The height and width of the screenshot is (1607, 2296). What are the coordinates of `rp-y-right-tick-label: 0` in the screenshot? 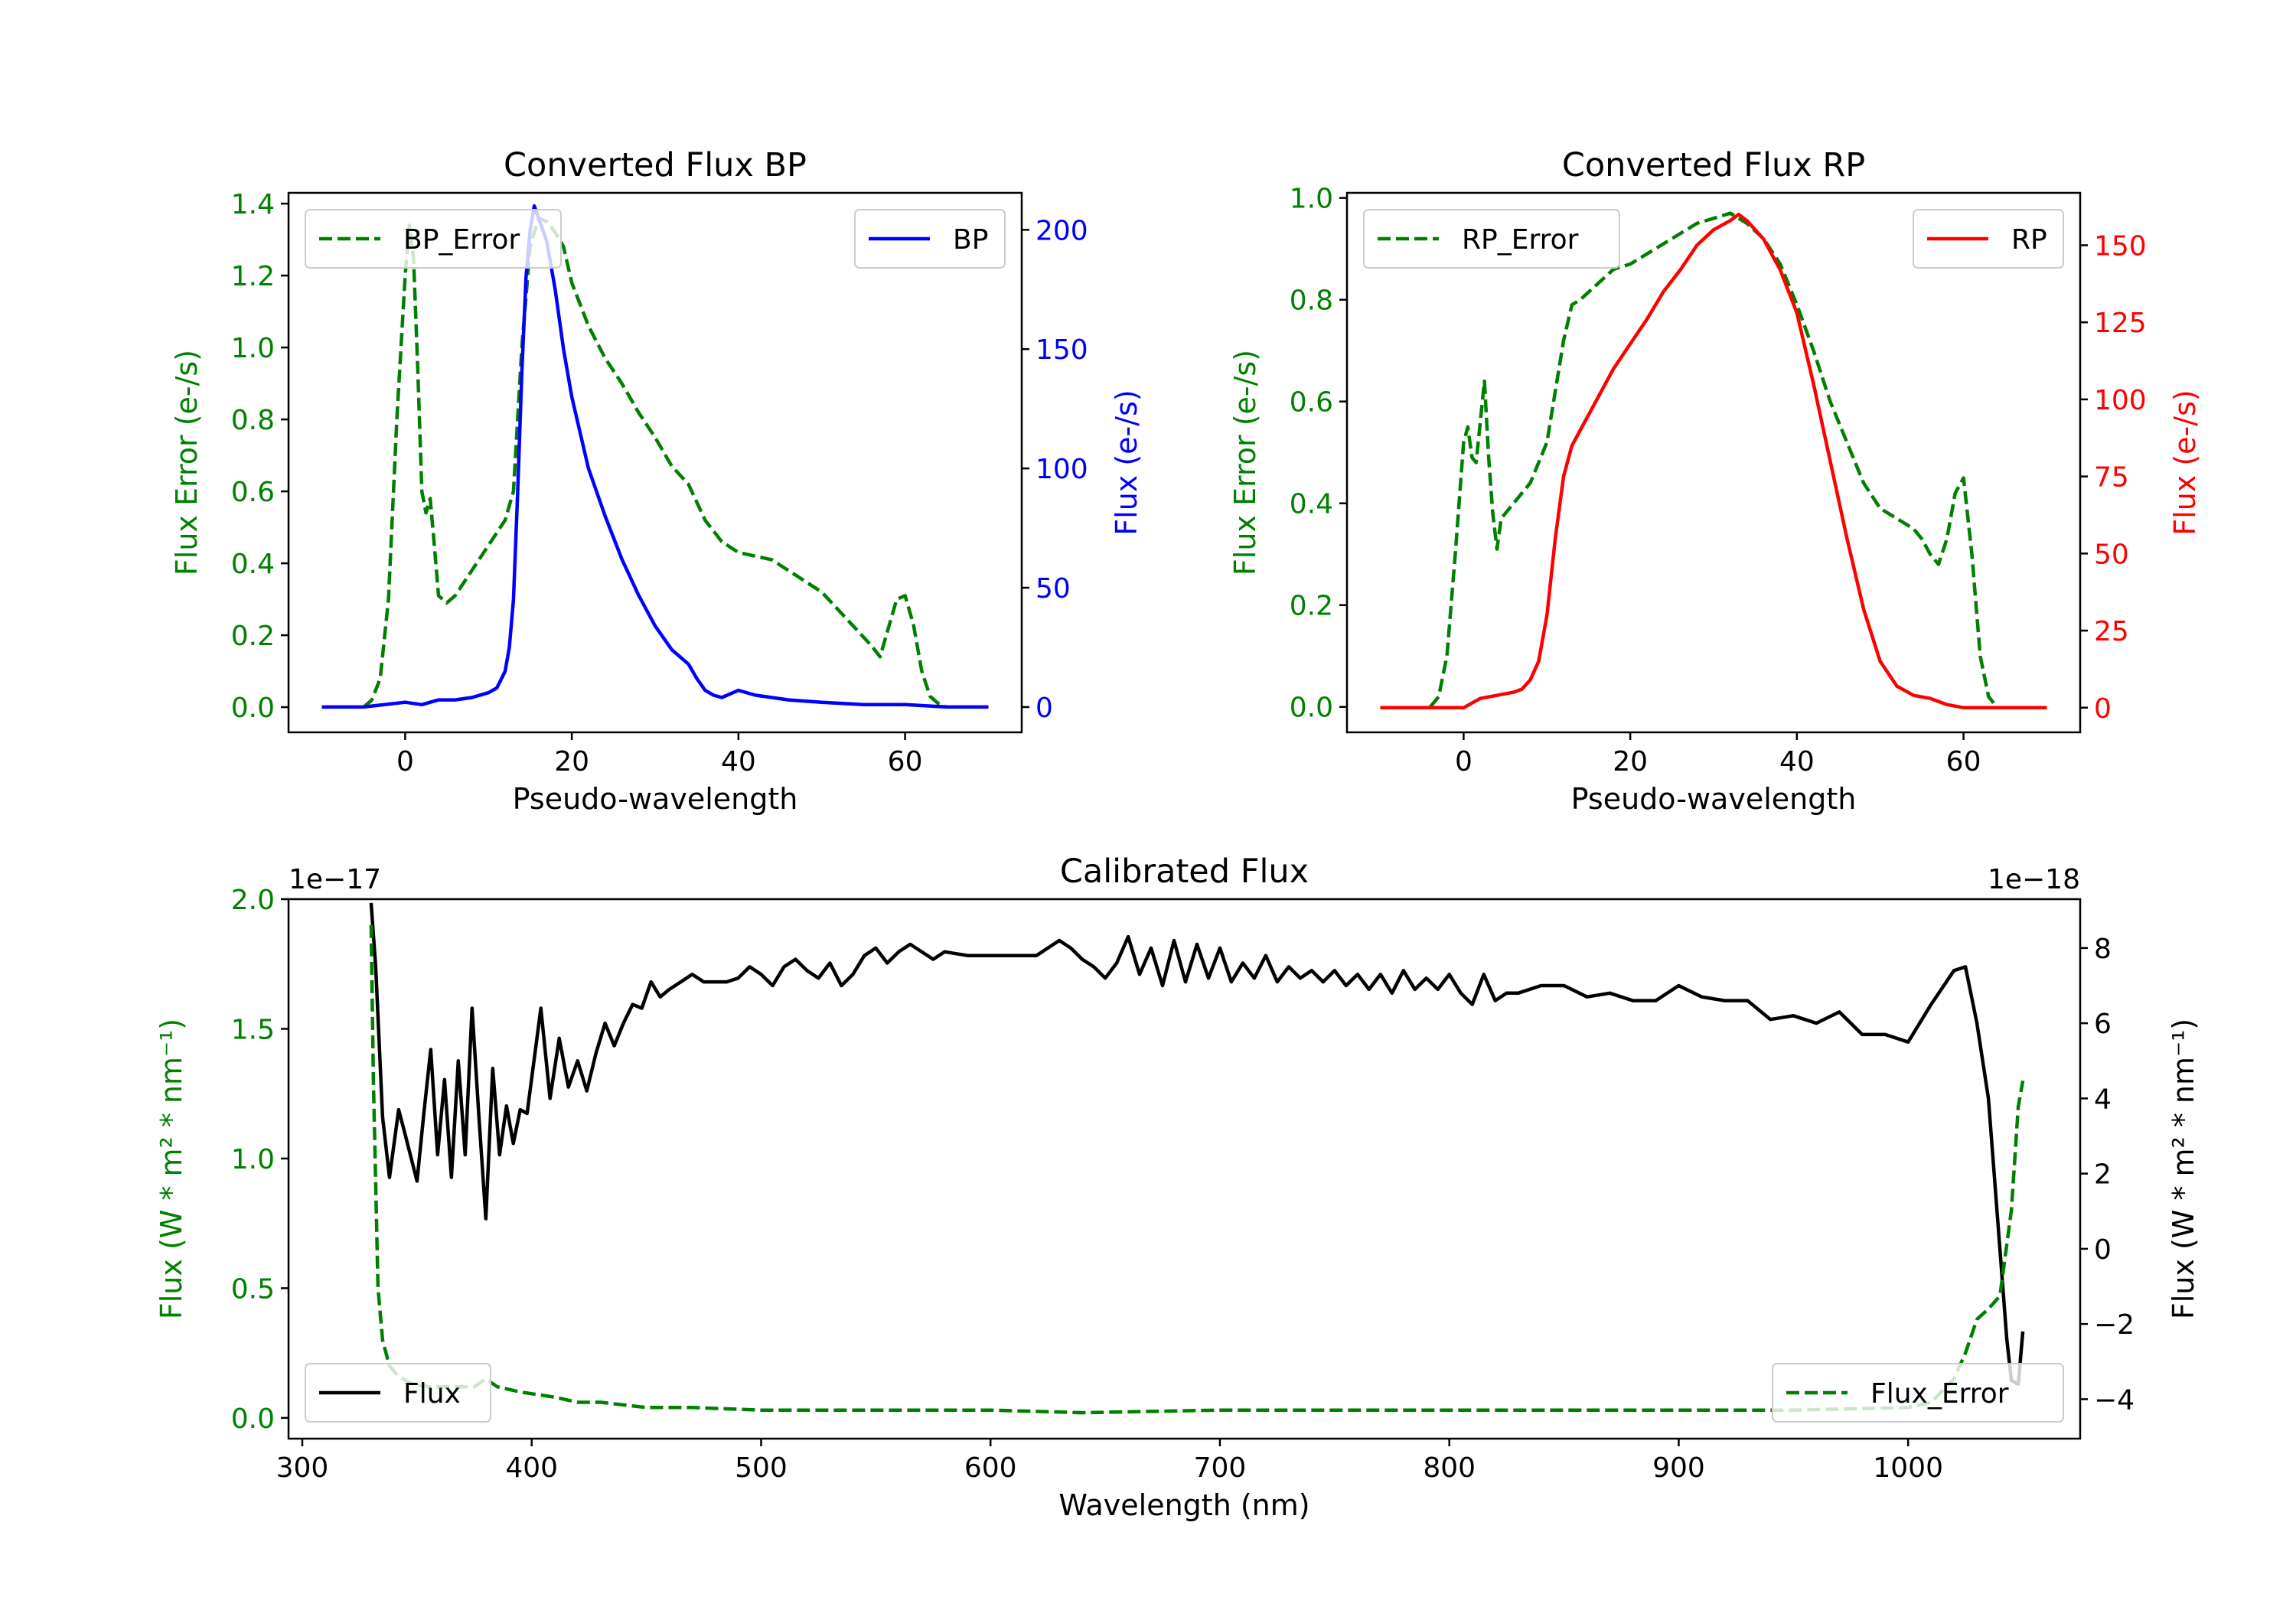 It's located at (2103, 709).